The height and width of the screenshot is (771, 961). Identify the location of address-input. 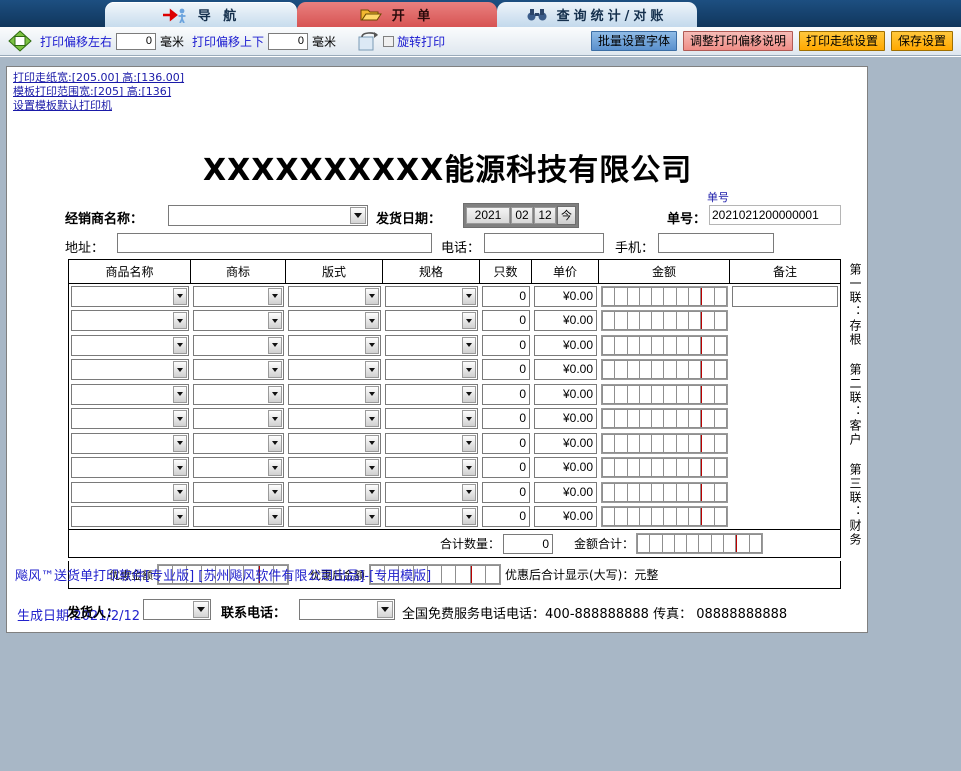
(274, 243).